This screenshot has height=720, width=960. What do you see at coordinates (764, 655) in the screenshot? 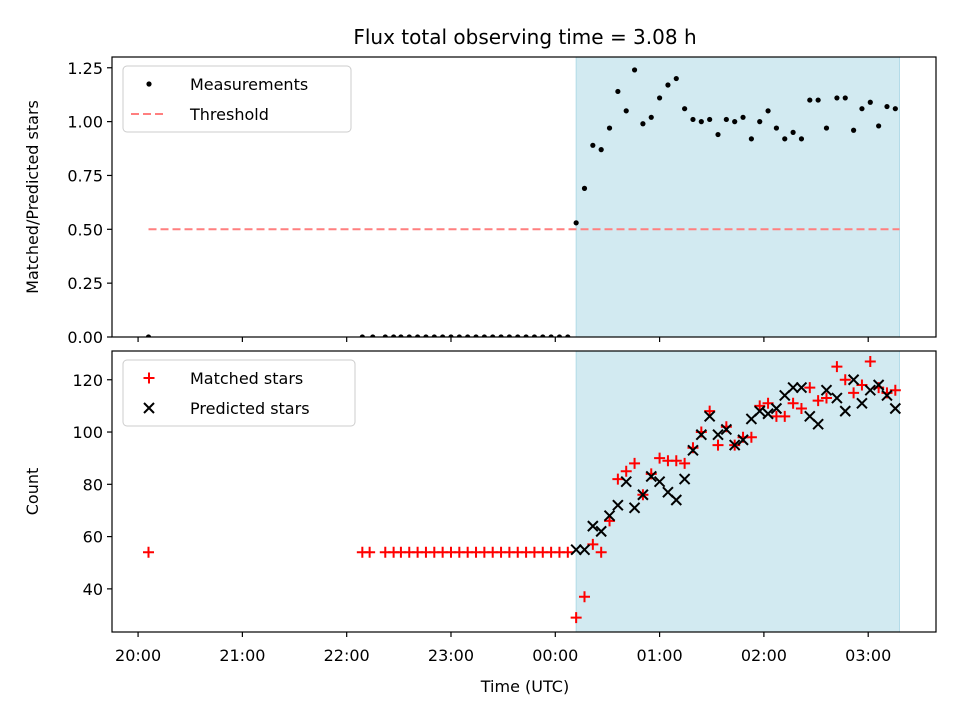
I see `x-tick-label: 02:00` at bounding box center [764, 655].